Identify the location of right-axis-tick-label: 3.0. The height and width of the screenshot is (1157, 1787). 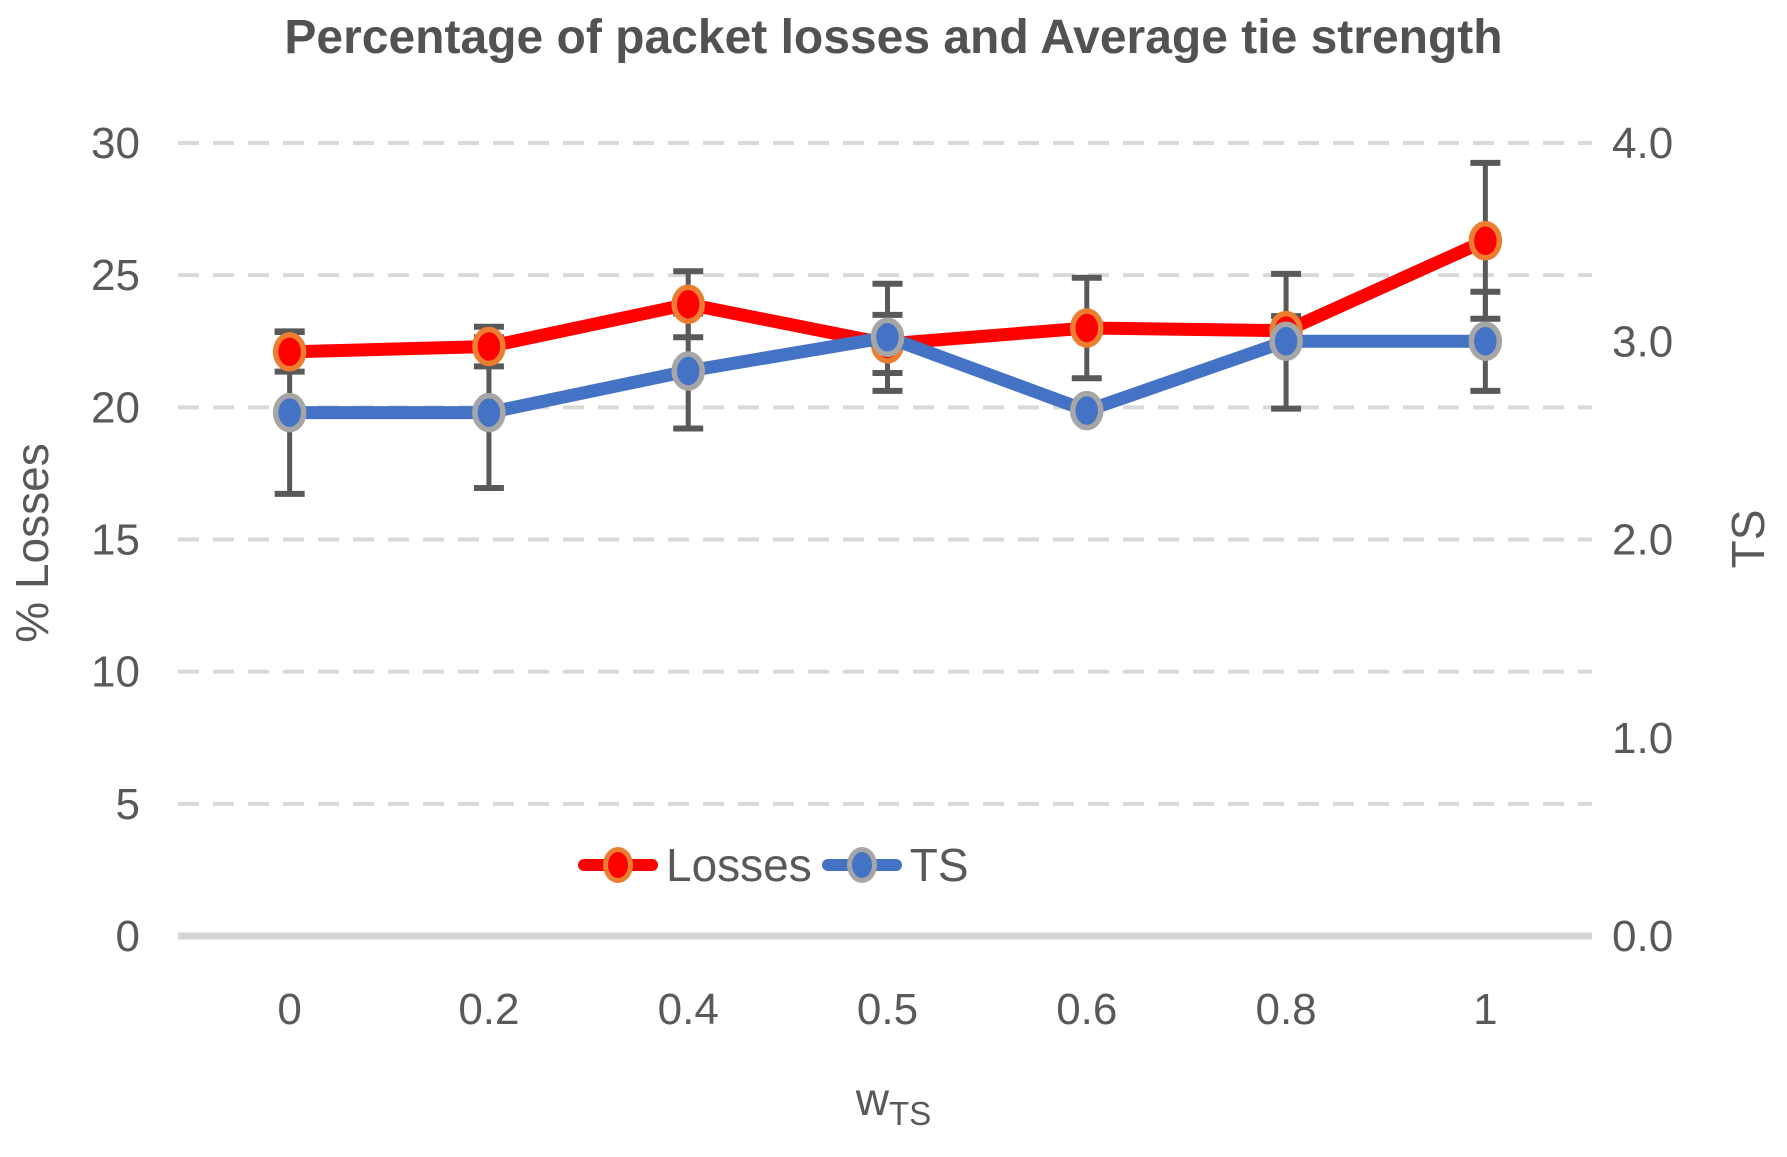
(1642, 341).